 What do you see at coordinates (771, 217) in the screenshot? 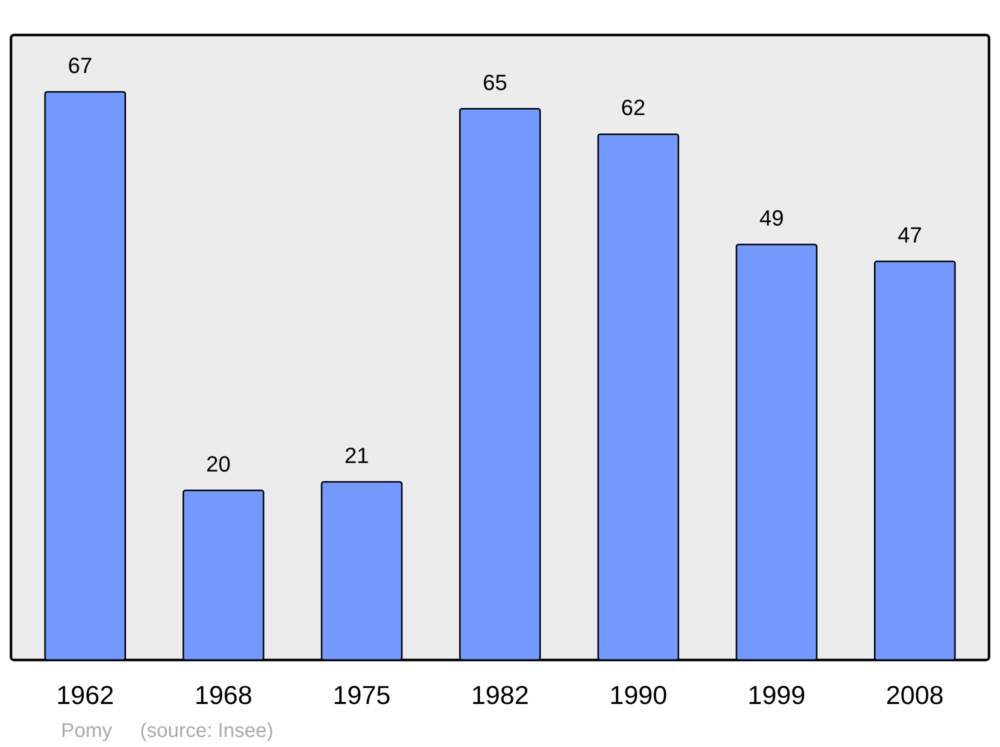
I see `data-label: 49` at bounding box center [771, 217].